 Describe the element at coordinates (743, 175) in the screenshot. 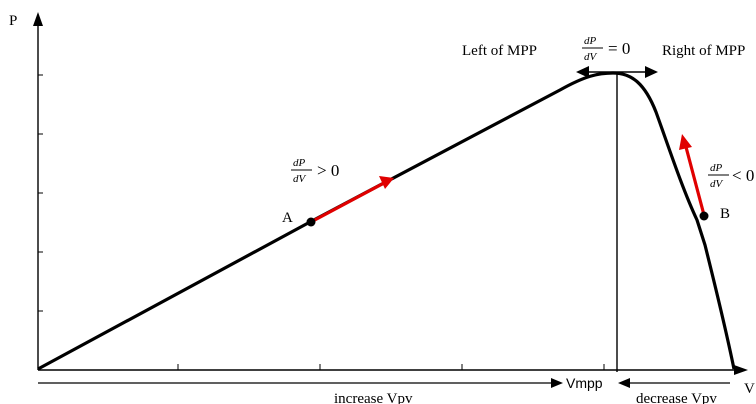

I see `derivative-negative-relation: < 0` at that location.